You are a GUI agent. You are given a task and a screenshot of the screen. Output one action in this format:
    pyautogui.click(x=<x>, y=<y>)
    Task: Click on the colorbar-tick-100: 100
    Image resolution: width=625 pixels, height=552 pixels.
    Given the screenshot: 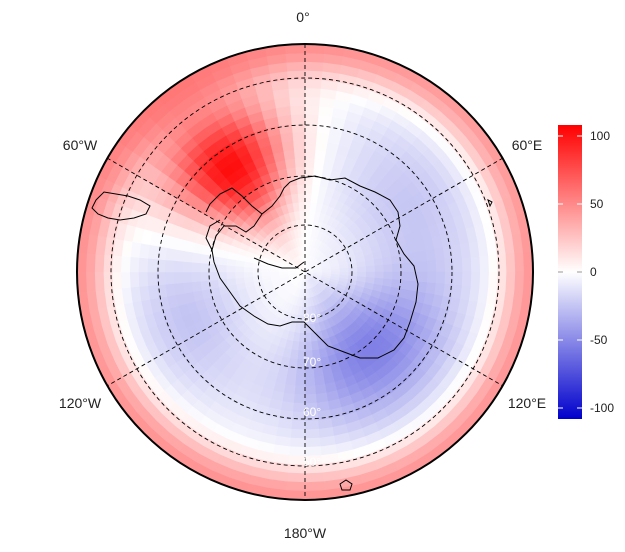 What is the action you would take?
    pyautogui.click(x=600, y=136)
    